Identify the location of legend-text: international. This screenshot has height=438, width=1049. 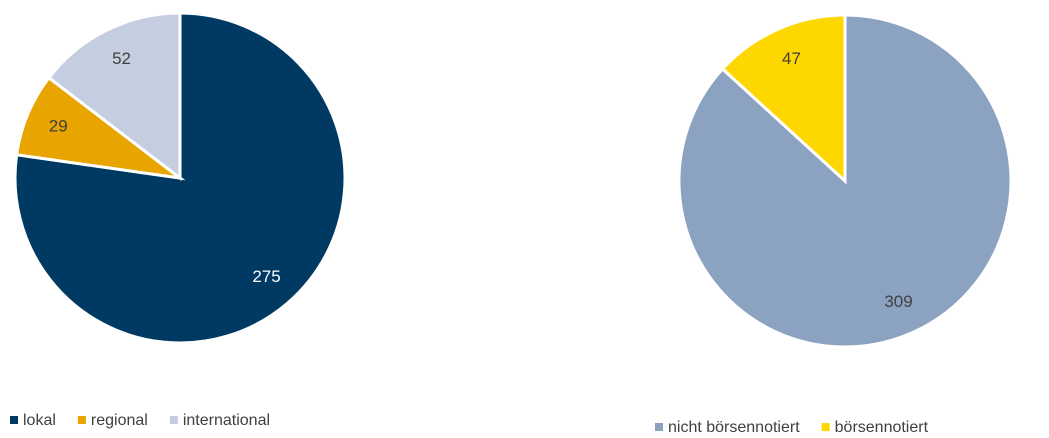
(226, 420).